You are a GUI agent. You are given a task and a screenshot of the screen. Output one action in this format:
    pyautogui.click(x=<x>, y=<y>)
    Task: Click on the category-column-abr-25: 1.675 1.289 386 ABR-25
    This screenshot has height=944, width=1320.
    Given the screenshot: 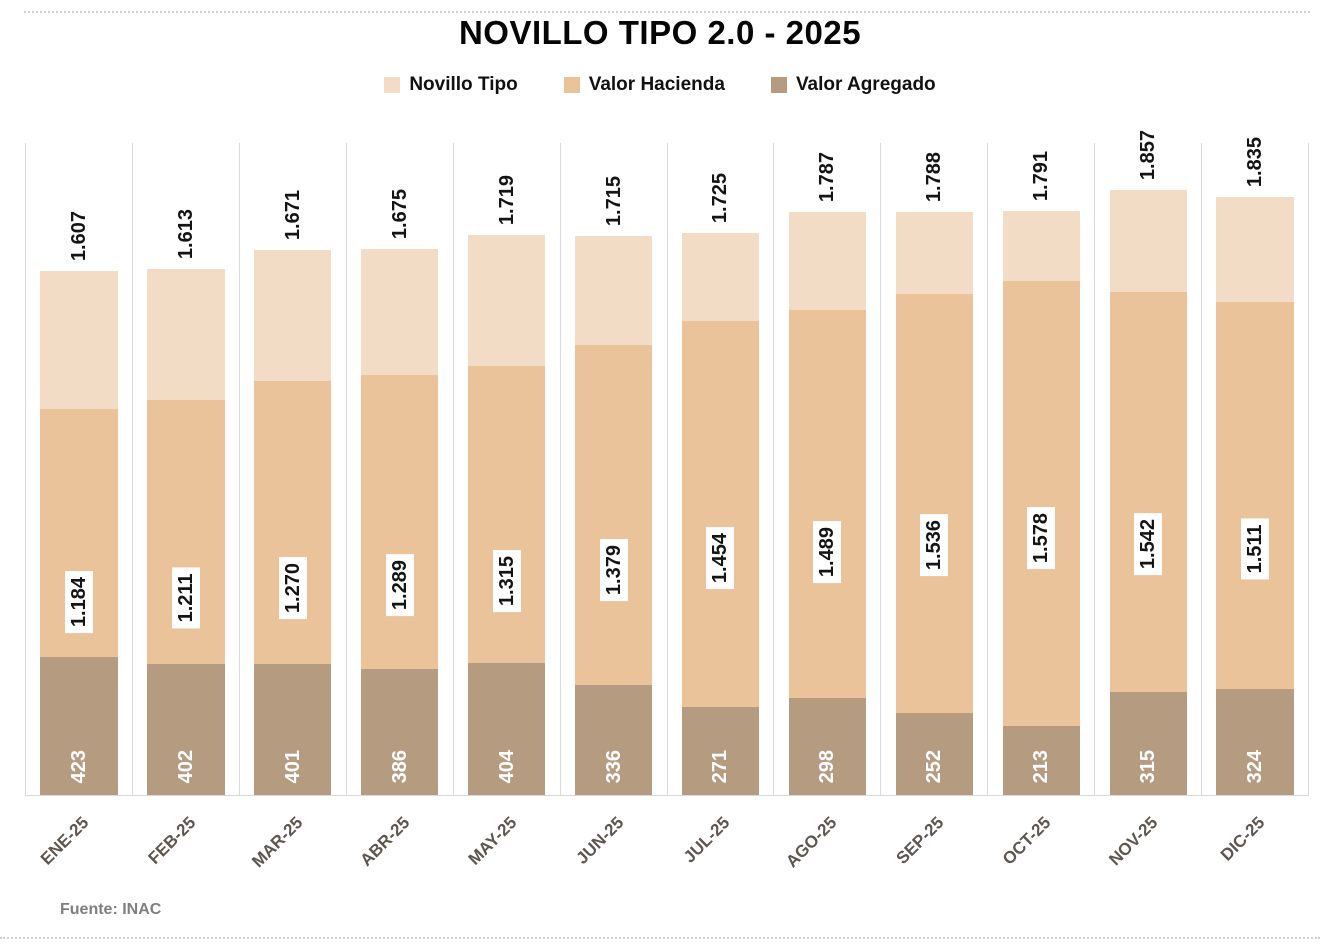 What is the action you would take?
    pyautogui.click(x=400, y=506)
    